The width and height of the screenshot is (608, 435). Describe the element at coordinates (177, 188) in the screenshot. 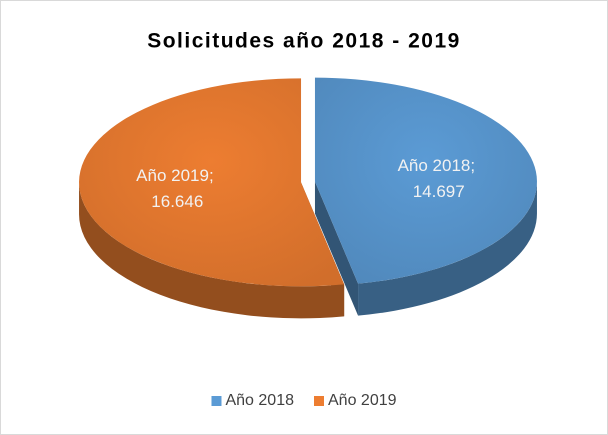

I see `data-label: Año 2019; 16.646` at that location.